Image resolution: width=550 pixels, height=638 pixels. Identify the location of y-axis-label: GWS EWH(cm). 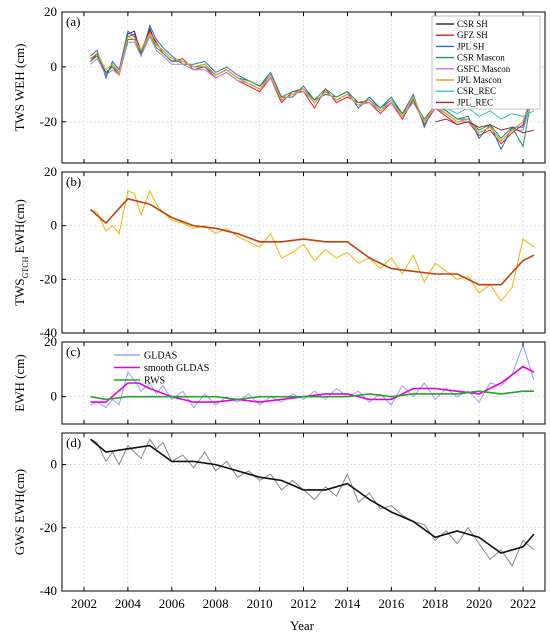
(19, 512).